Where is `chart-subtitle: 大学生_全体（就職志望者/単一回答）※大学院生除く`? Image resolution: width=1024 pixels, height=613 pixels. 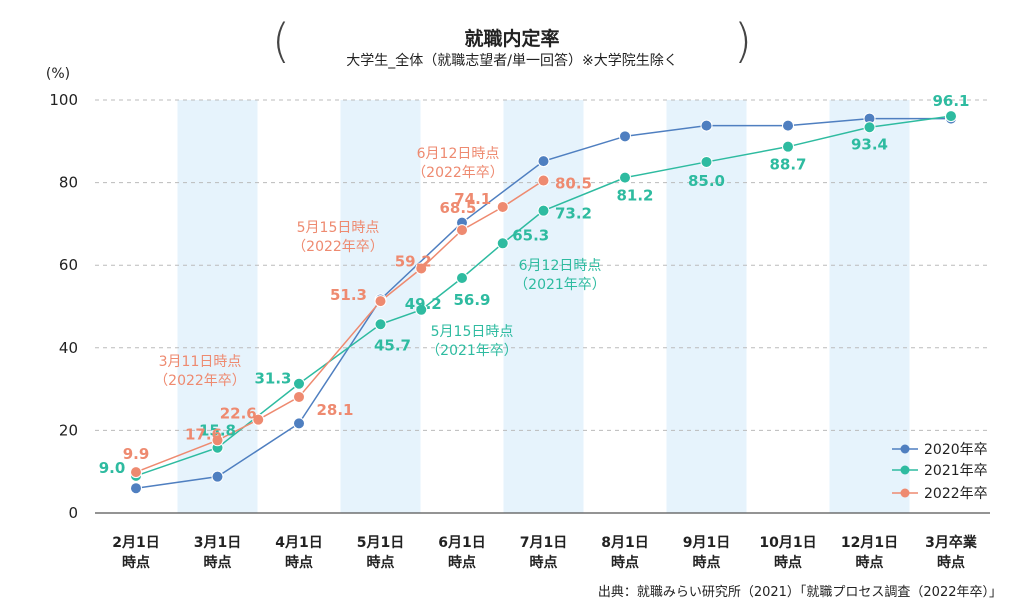
chart-subtitle: 大学生_全体（就職志望者/単一回答）※大学院生除く is located at coordinates (512, 61).